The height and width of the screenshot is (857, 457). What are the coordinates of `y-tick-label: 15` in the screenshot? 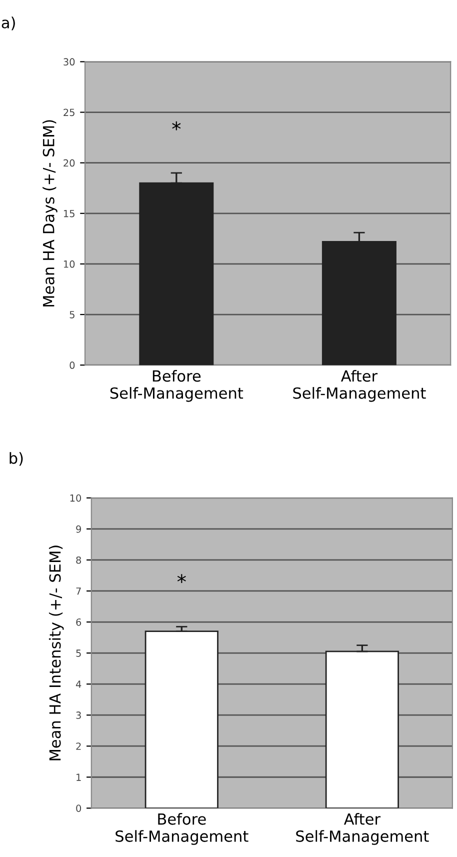 It's located at (69, 214).